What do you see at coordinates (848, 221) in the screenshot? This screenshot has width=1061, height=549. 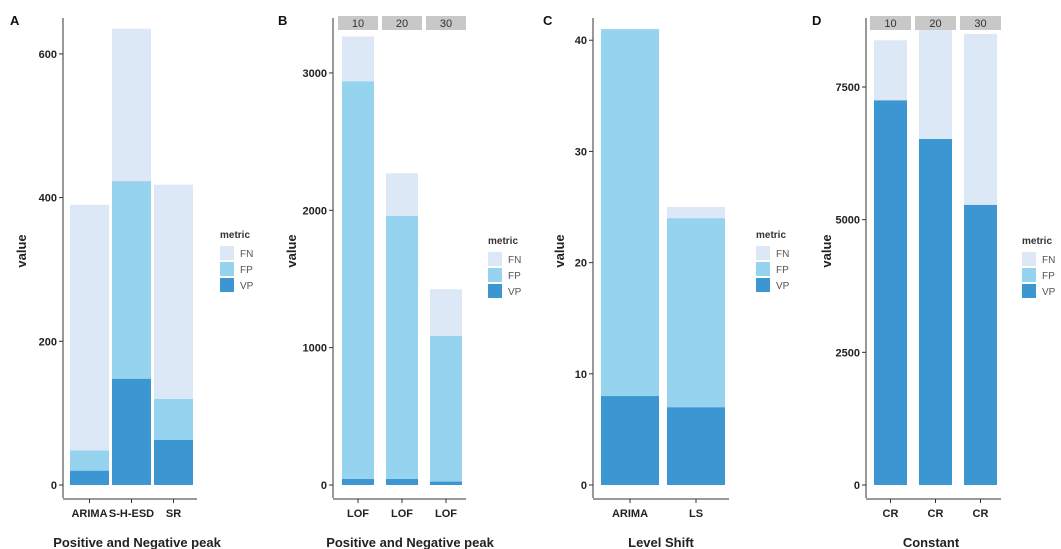 I see `y-tick-label: 5000` at bounding box center [848, 221].